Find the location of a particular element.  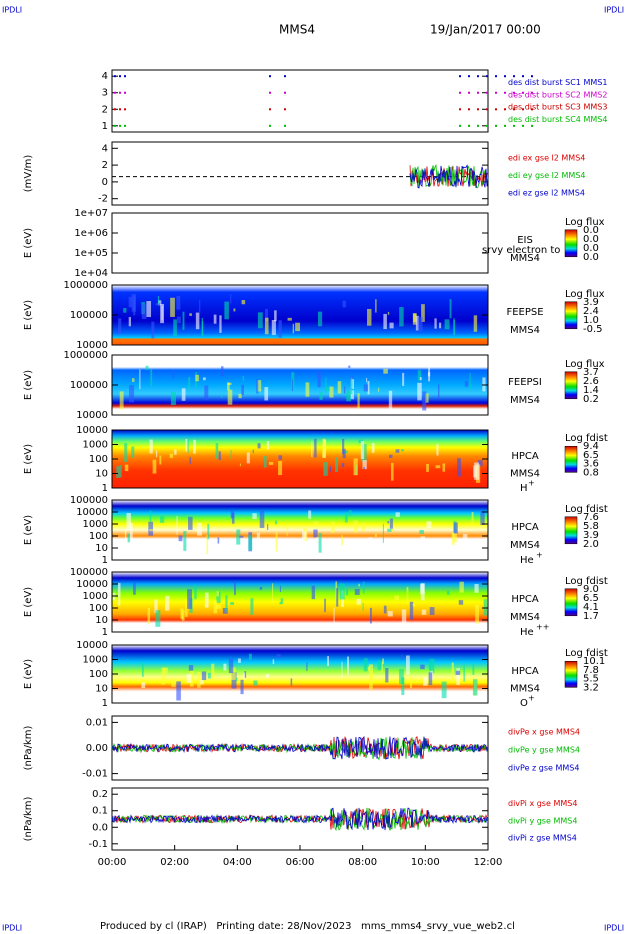

y-tick-label: 100000 is located at coordinates (89, 315).